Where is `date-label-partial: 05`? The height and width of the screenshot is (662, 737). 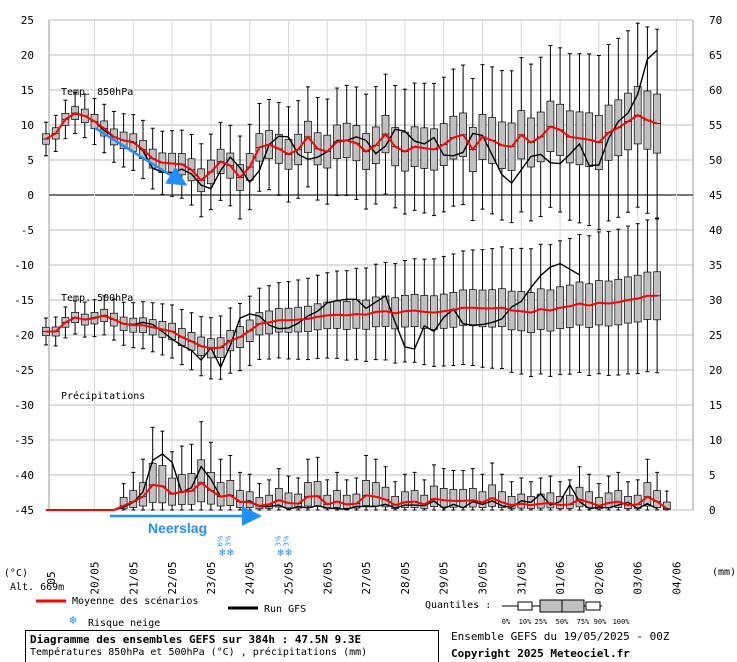
date-label-partial: 05 is located at coordinates (51, 577).